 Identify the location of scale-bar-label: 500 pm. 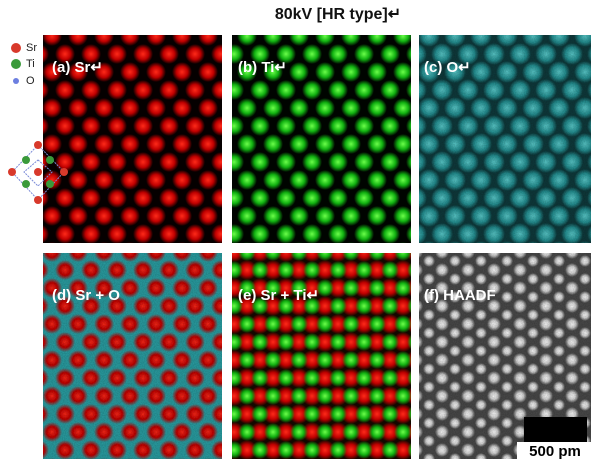
(555, 451).